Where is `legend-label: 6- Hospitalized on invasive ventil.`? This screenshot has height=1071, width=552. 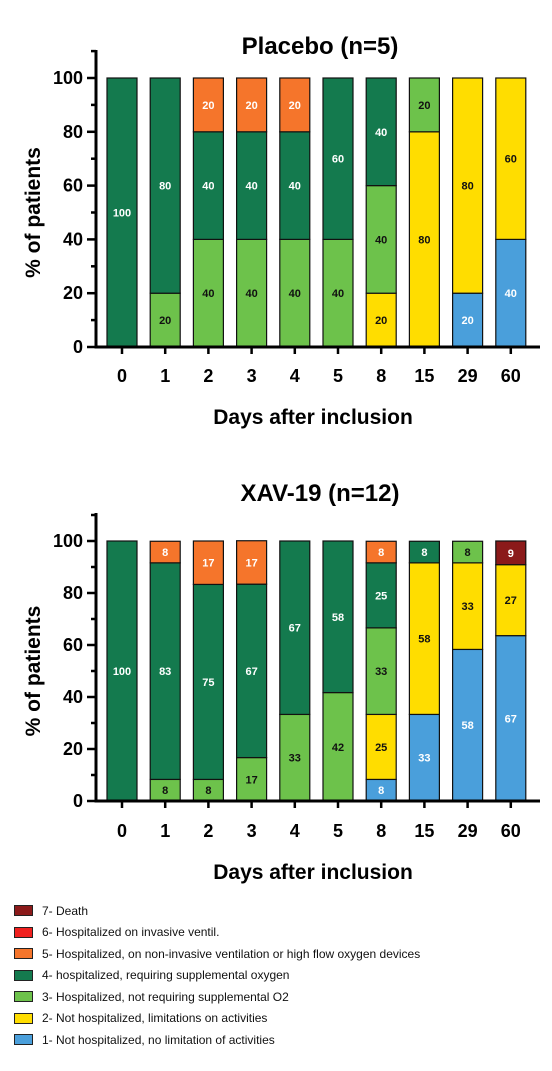 legend-label: 6- Hospitalized on invasive ventil. is located at coordinates (131, 932).